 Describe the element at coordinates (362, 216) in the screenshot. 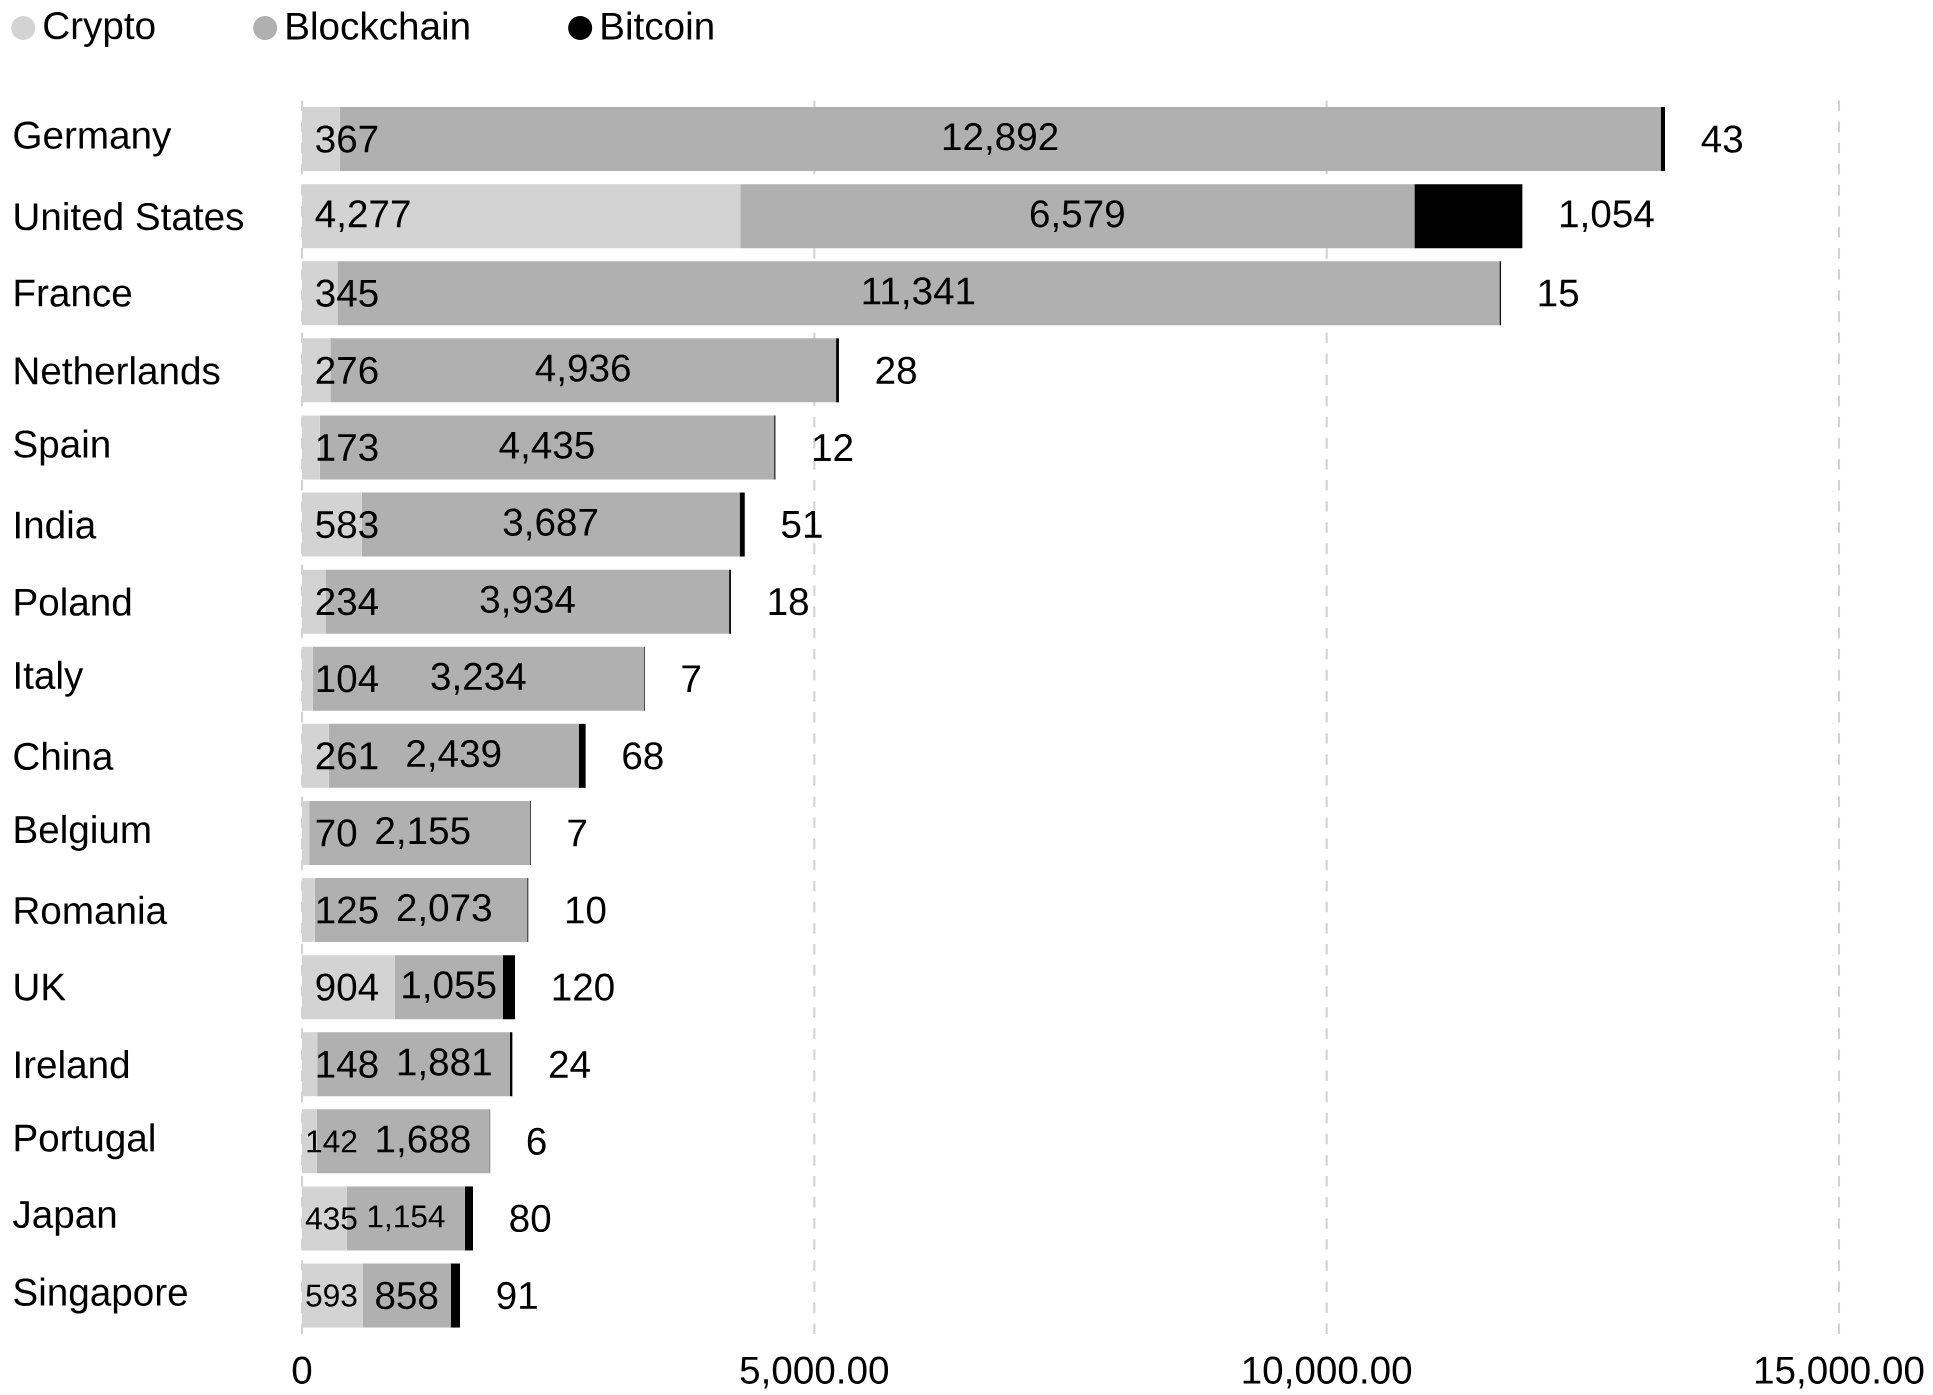

I see `data-label: 4,277` at that location.